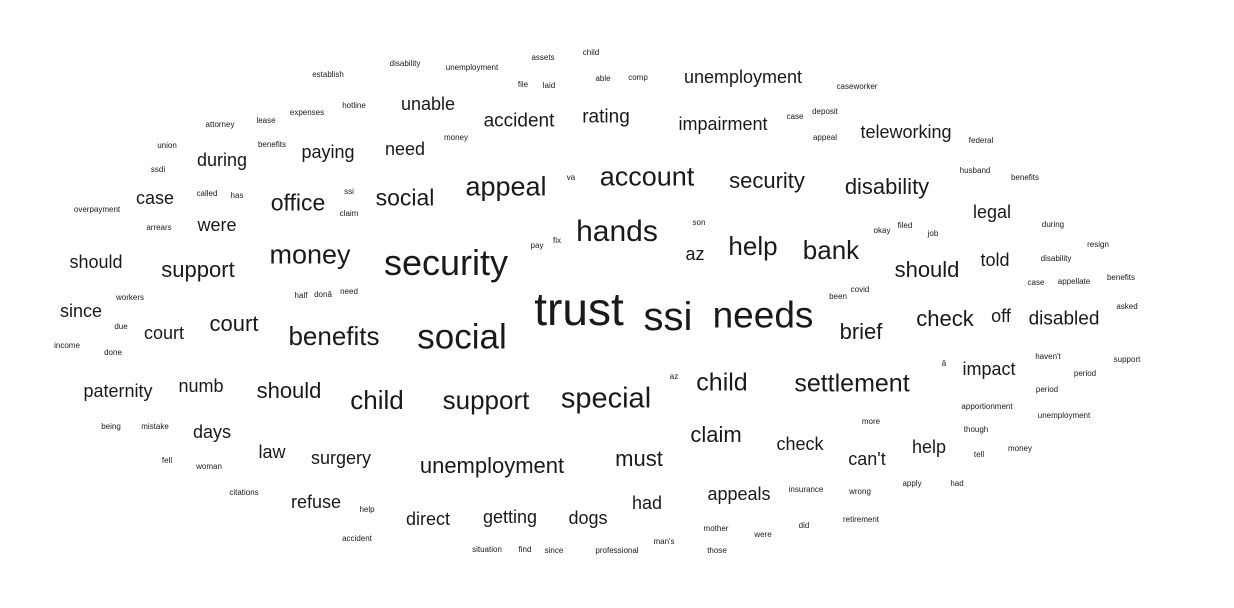 This screenshot has height=608, width=1234. What do you see at coordinates (638, 77) in the screenshot?
I see `word: comp` at bounding box center [638, 77].